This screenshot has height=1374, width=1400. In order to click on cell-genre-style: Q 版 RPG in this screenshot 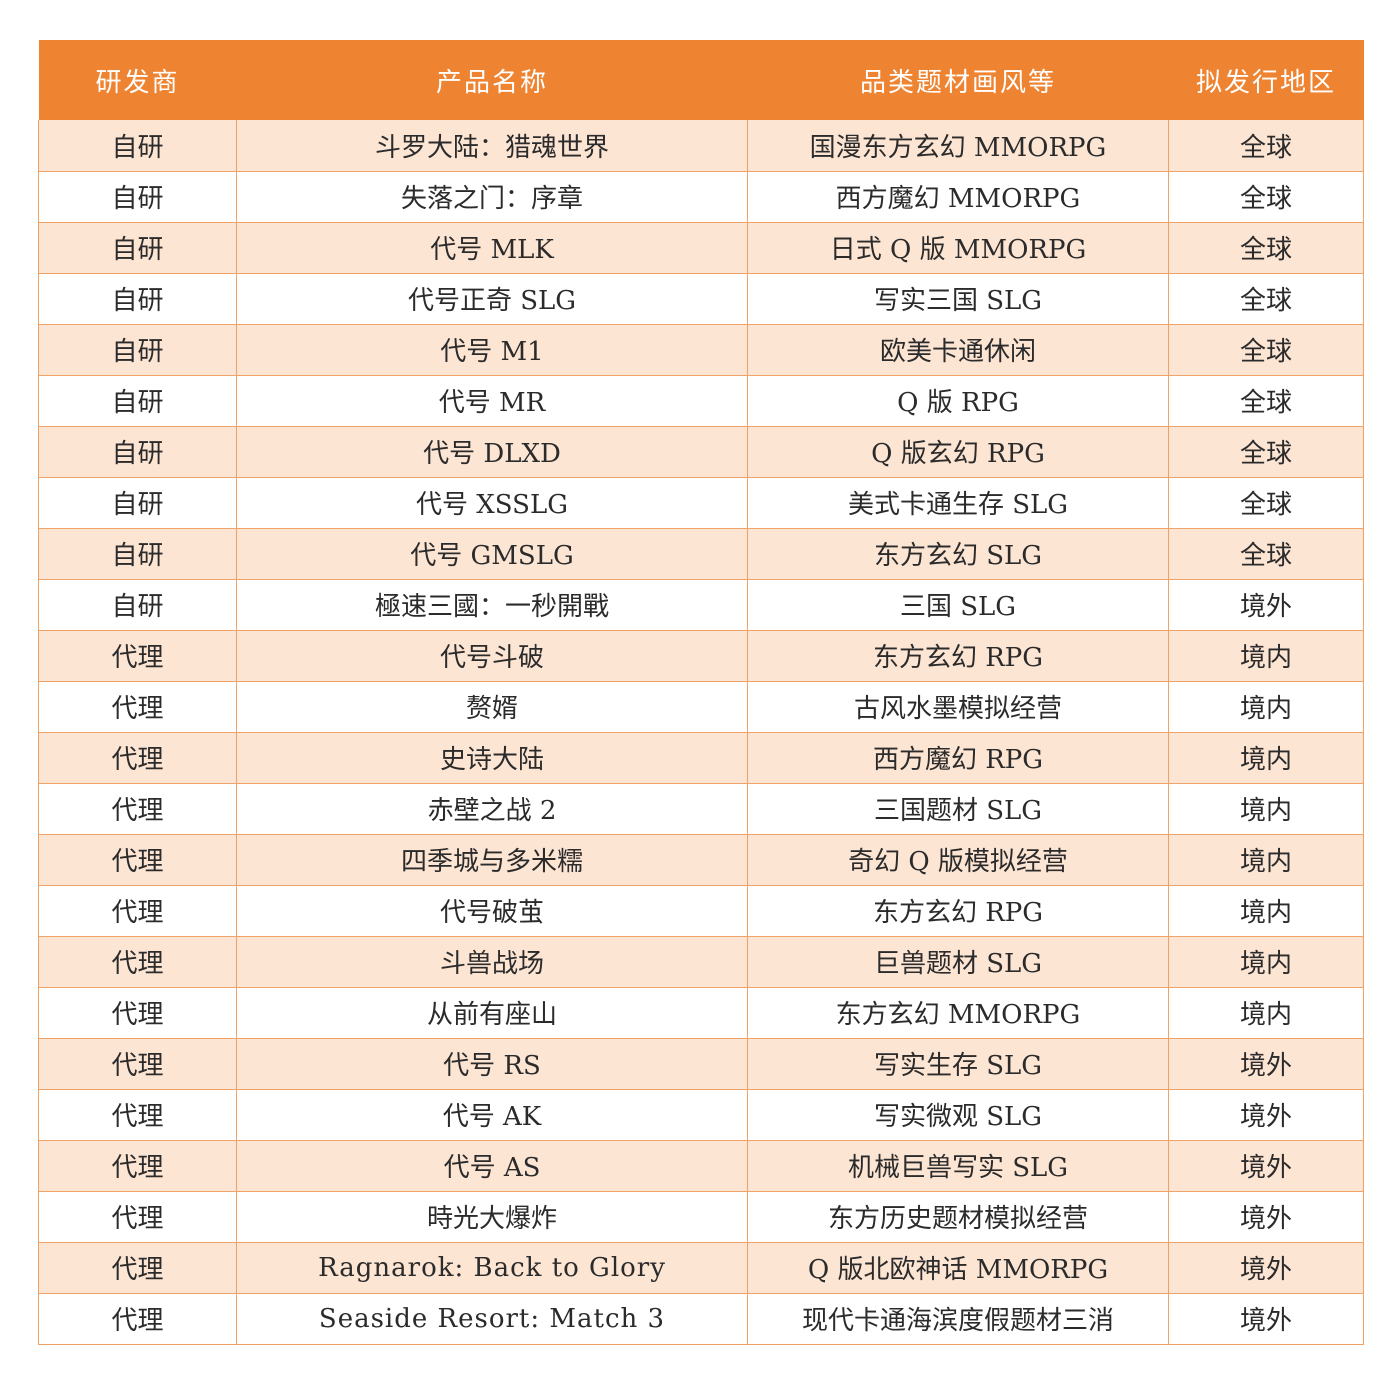, I will do `click(958, 401)`.